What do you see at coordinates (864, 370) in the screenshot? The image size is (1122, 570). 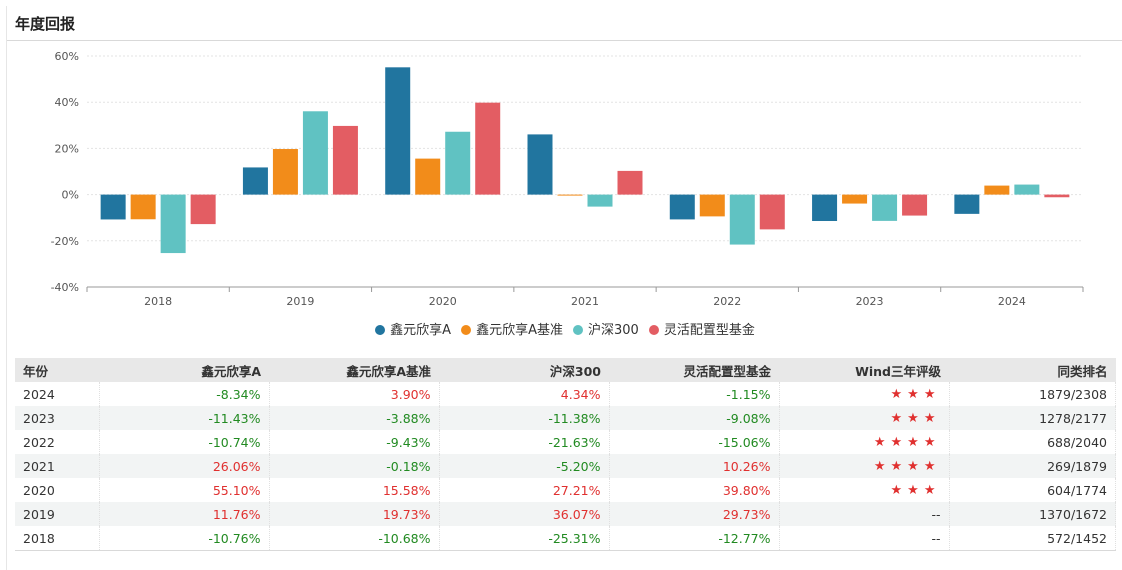 I see `col-header-rating: Wind三年评级` at bounding box center [864, 370].